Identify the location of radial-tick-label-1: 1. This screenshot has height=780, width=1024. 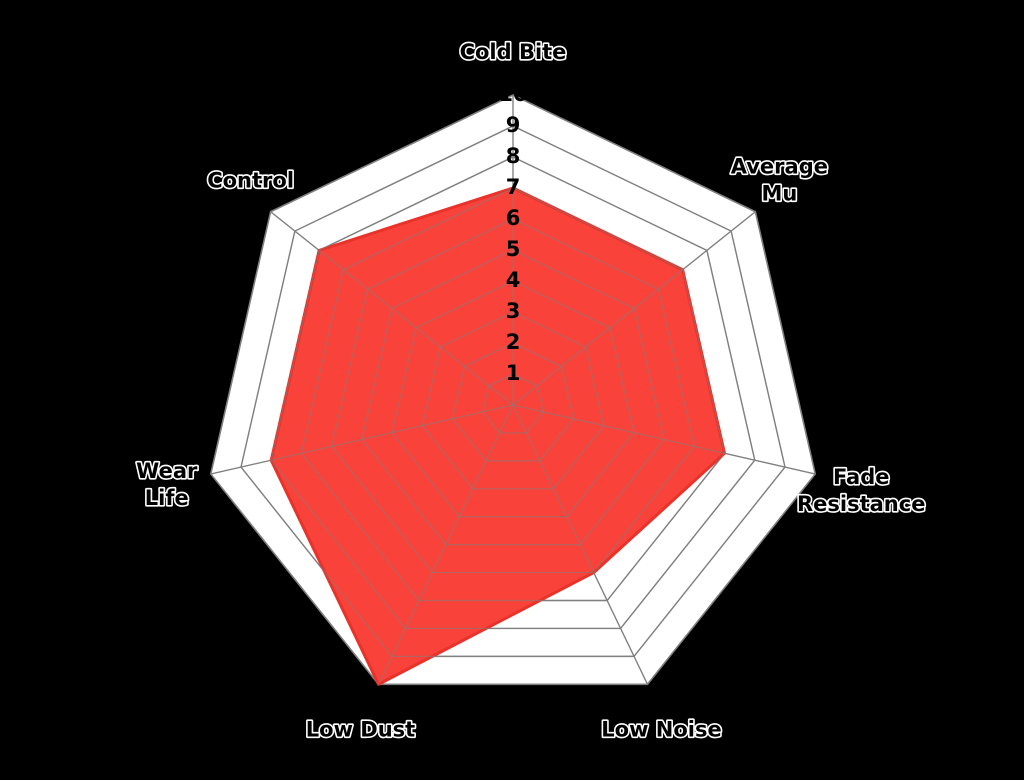
(513, 373).